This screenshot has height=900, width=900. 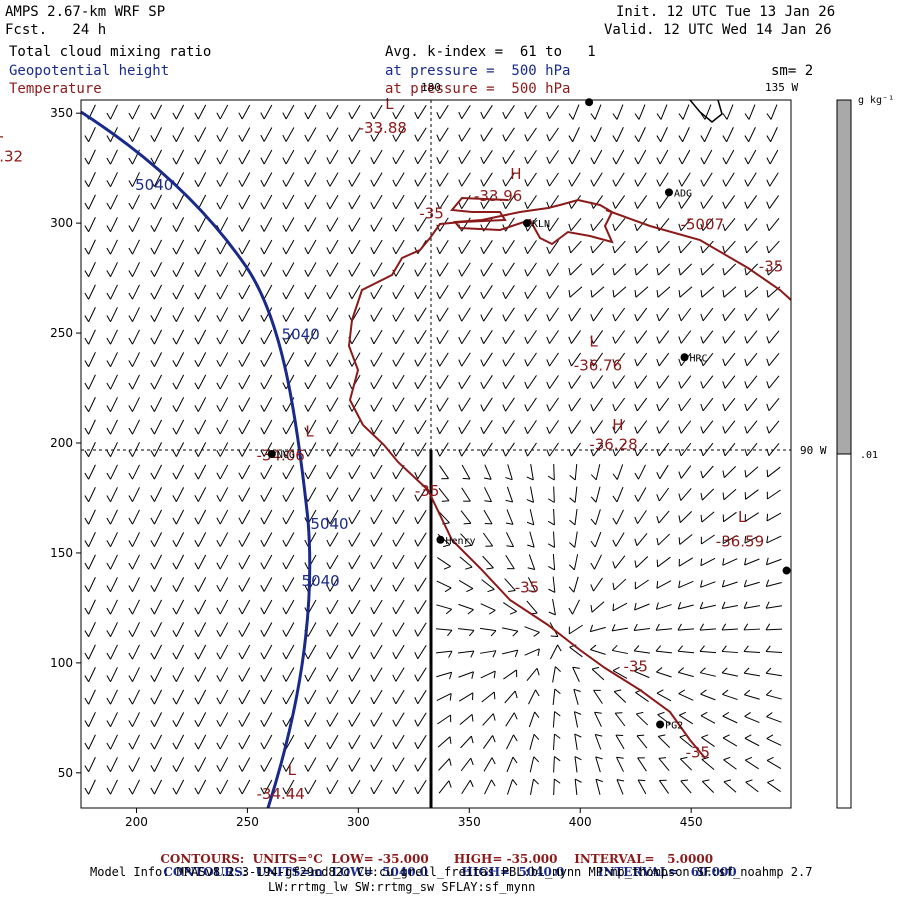 I want to click on y-tick-label: 200, so click(x=61, y=443).